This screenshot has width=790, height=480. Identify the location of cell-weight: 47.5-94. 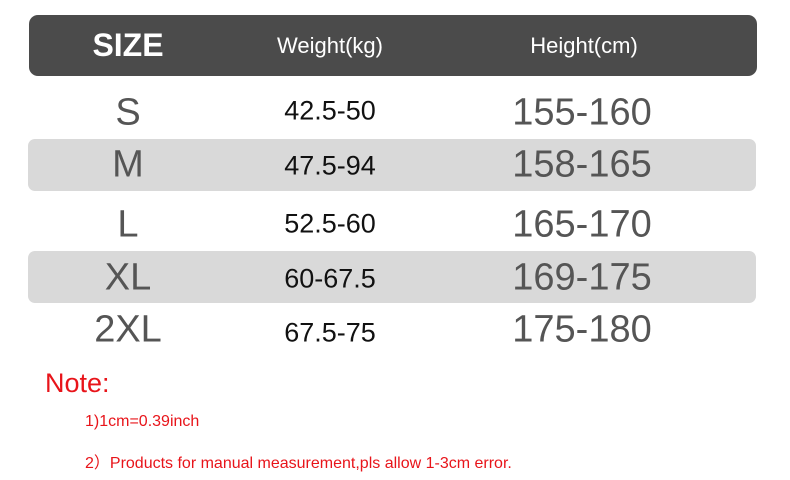
(330, 165).